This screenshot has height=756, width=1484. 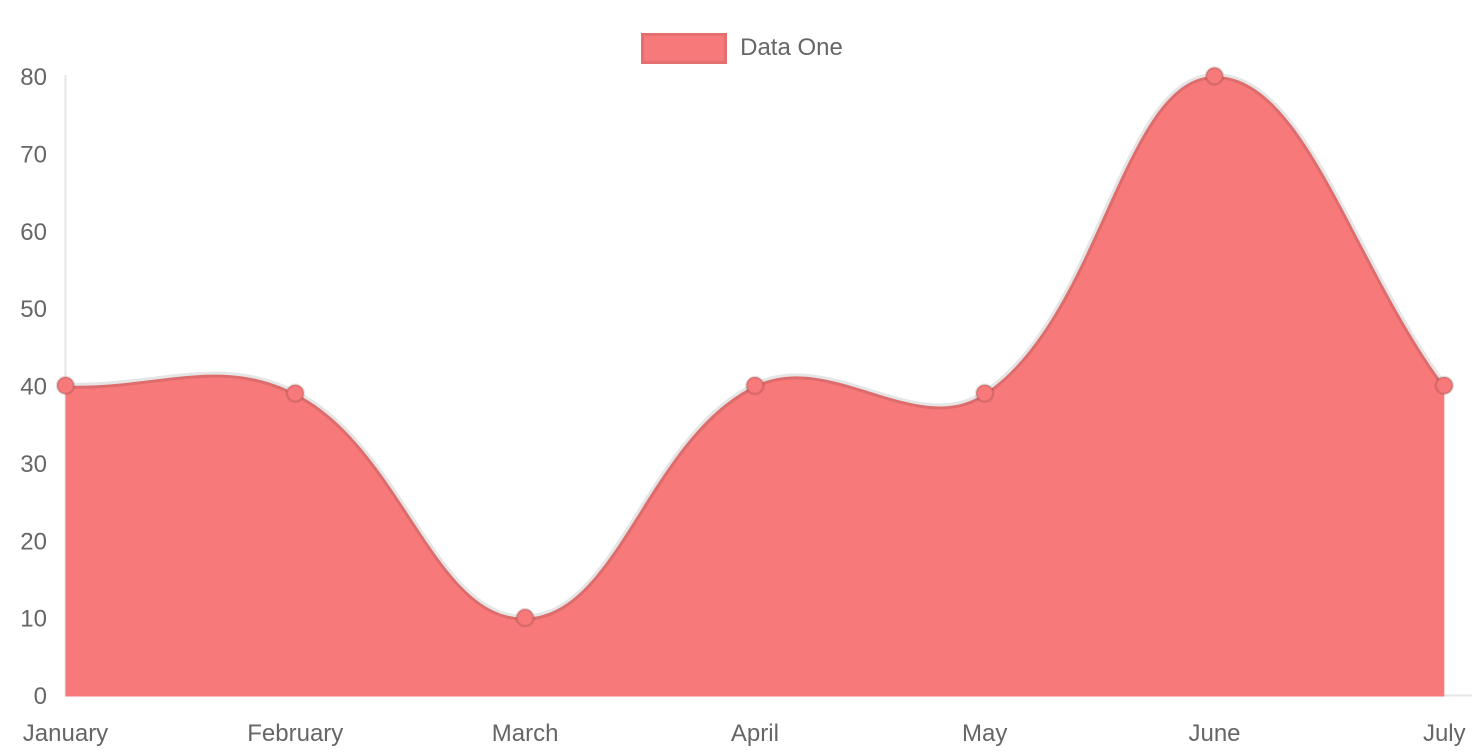 I want to click on y-axis-tick-label: 30, so click(x=33, y=464).